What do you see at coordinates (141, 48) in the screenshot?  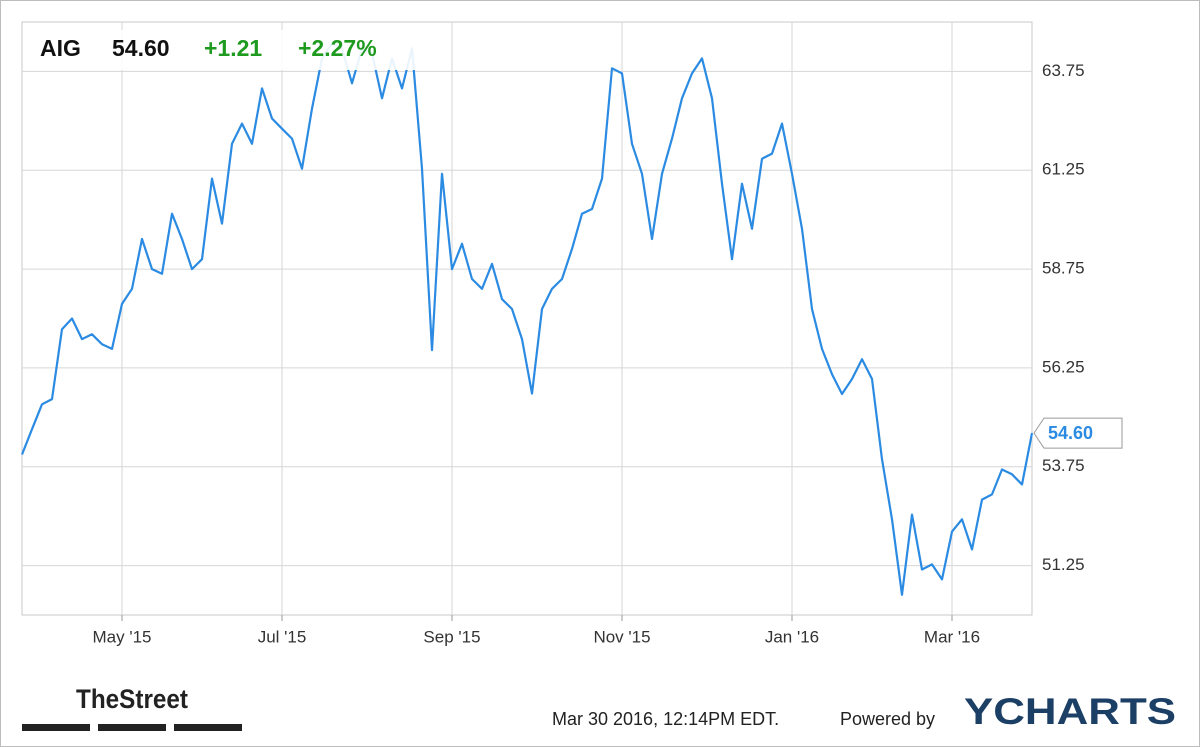 I see `price: 54.60` at bounding box center [141, 48].